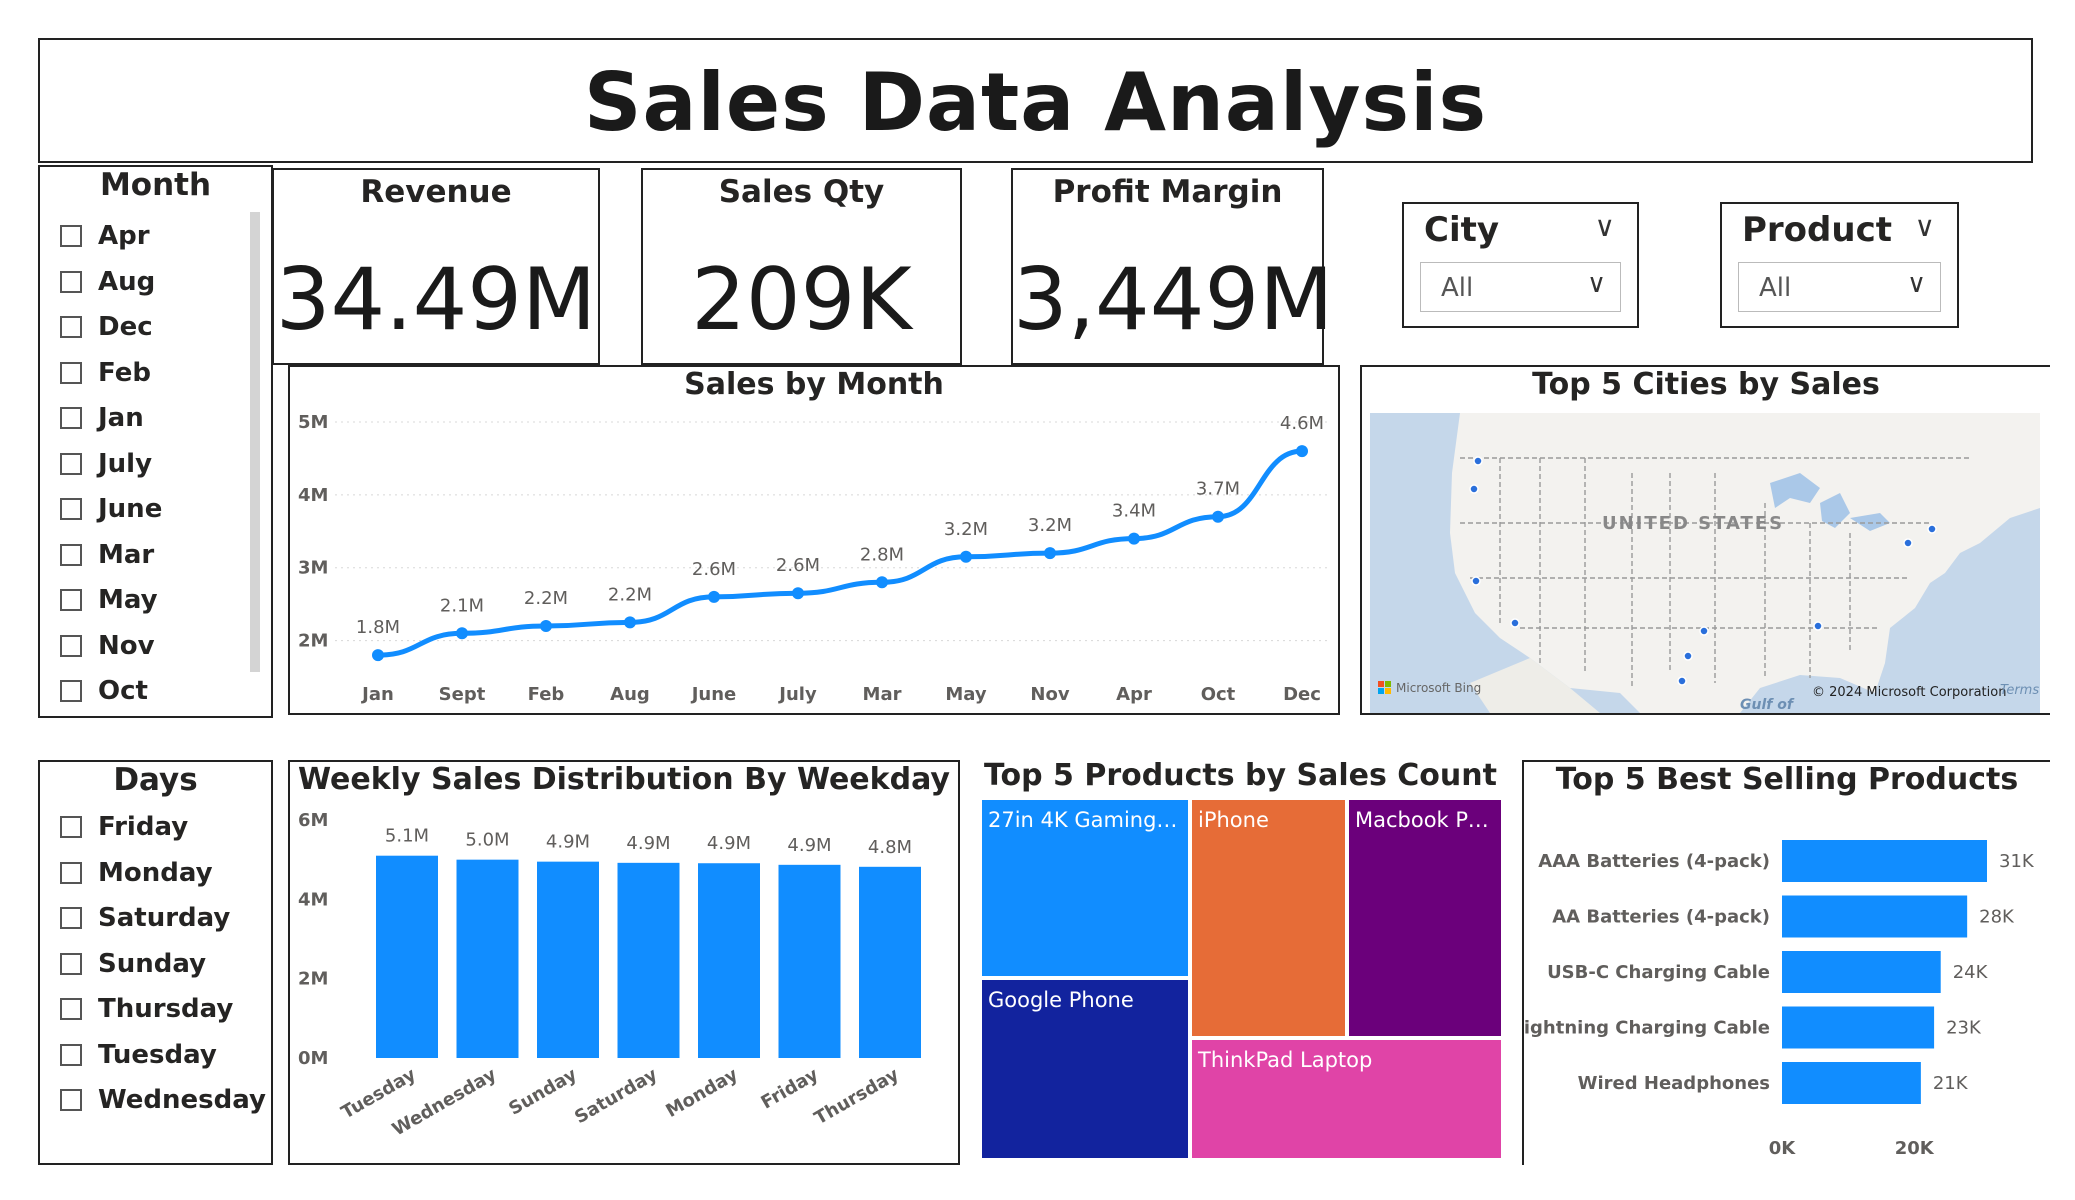  I want to click on days-slicer-item: Wednesday, so click(163, 1100).